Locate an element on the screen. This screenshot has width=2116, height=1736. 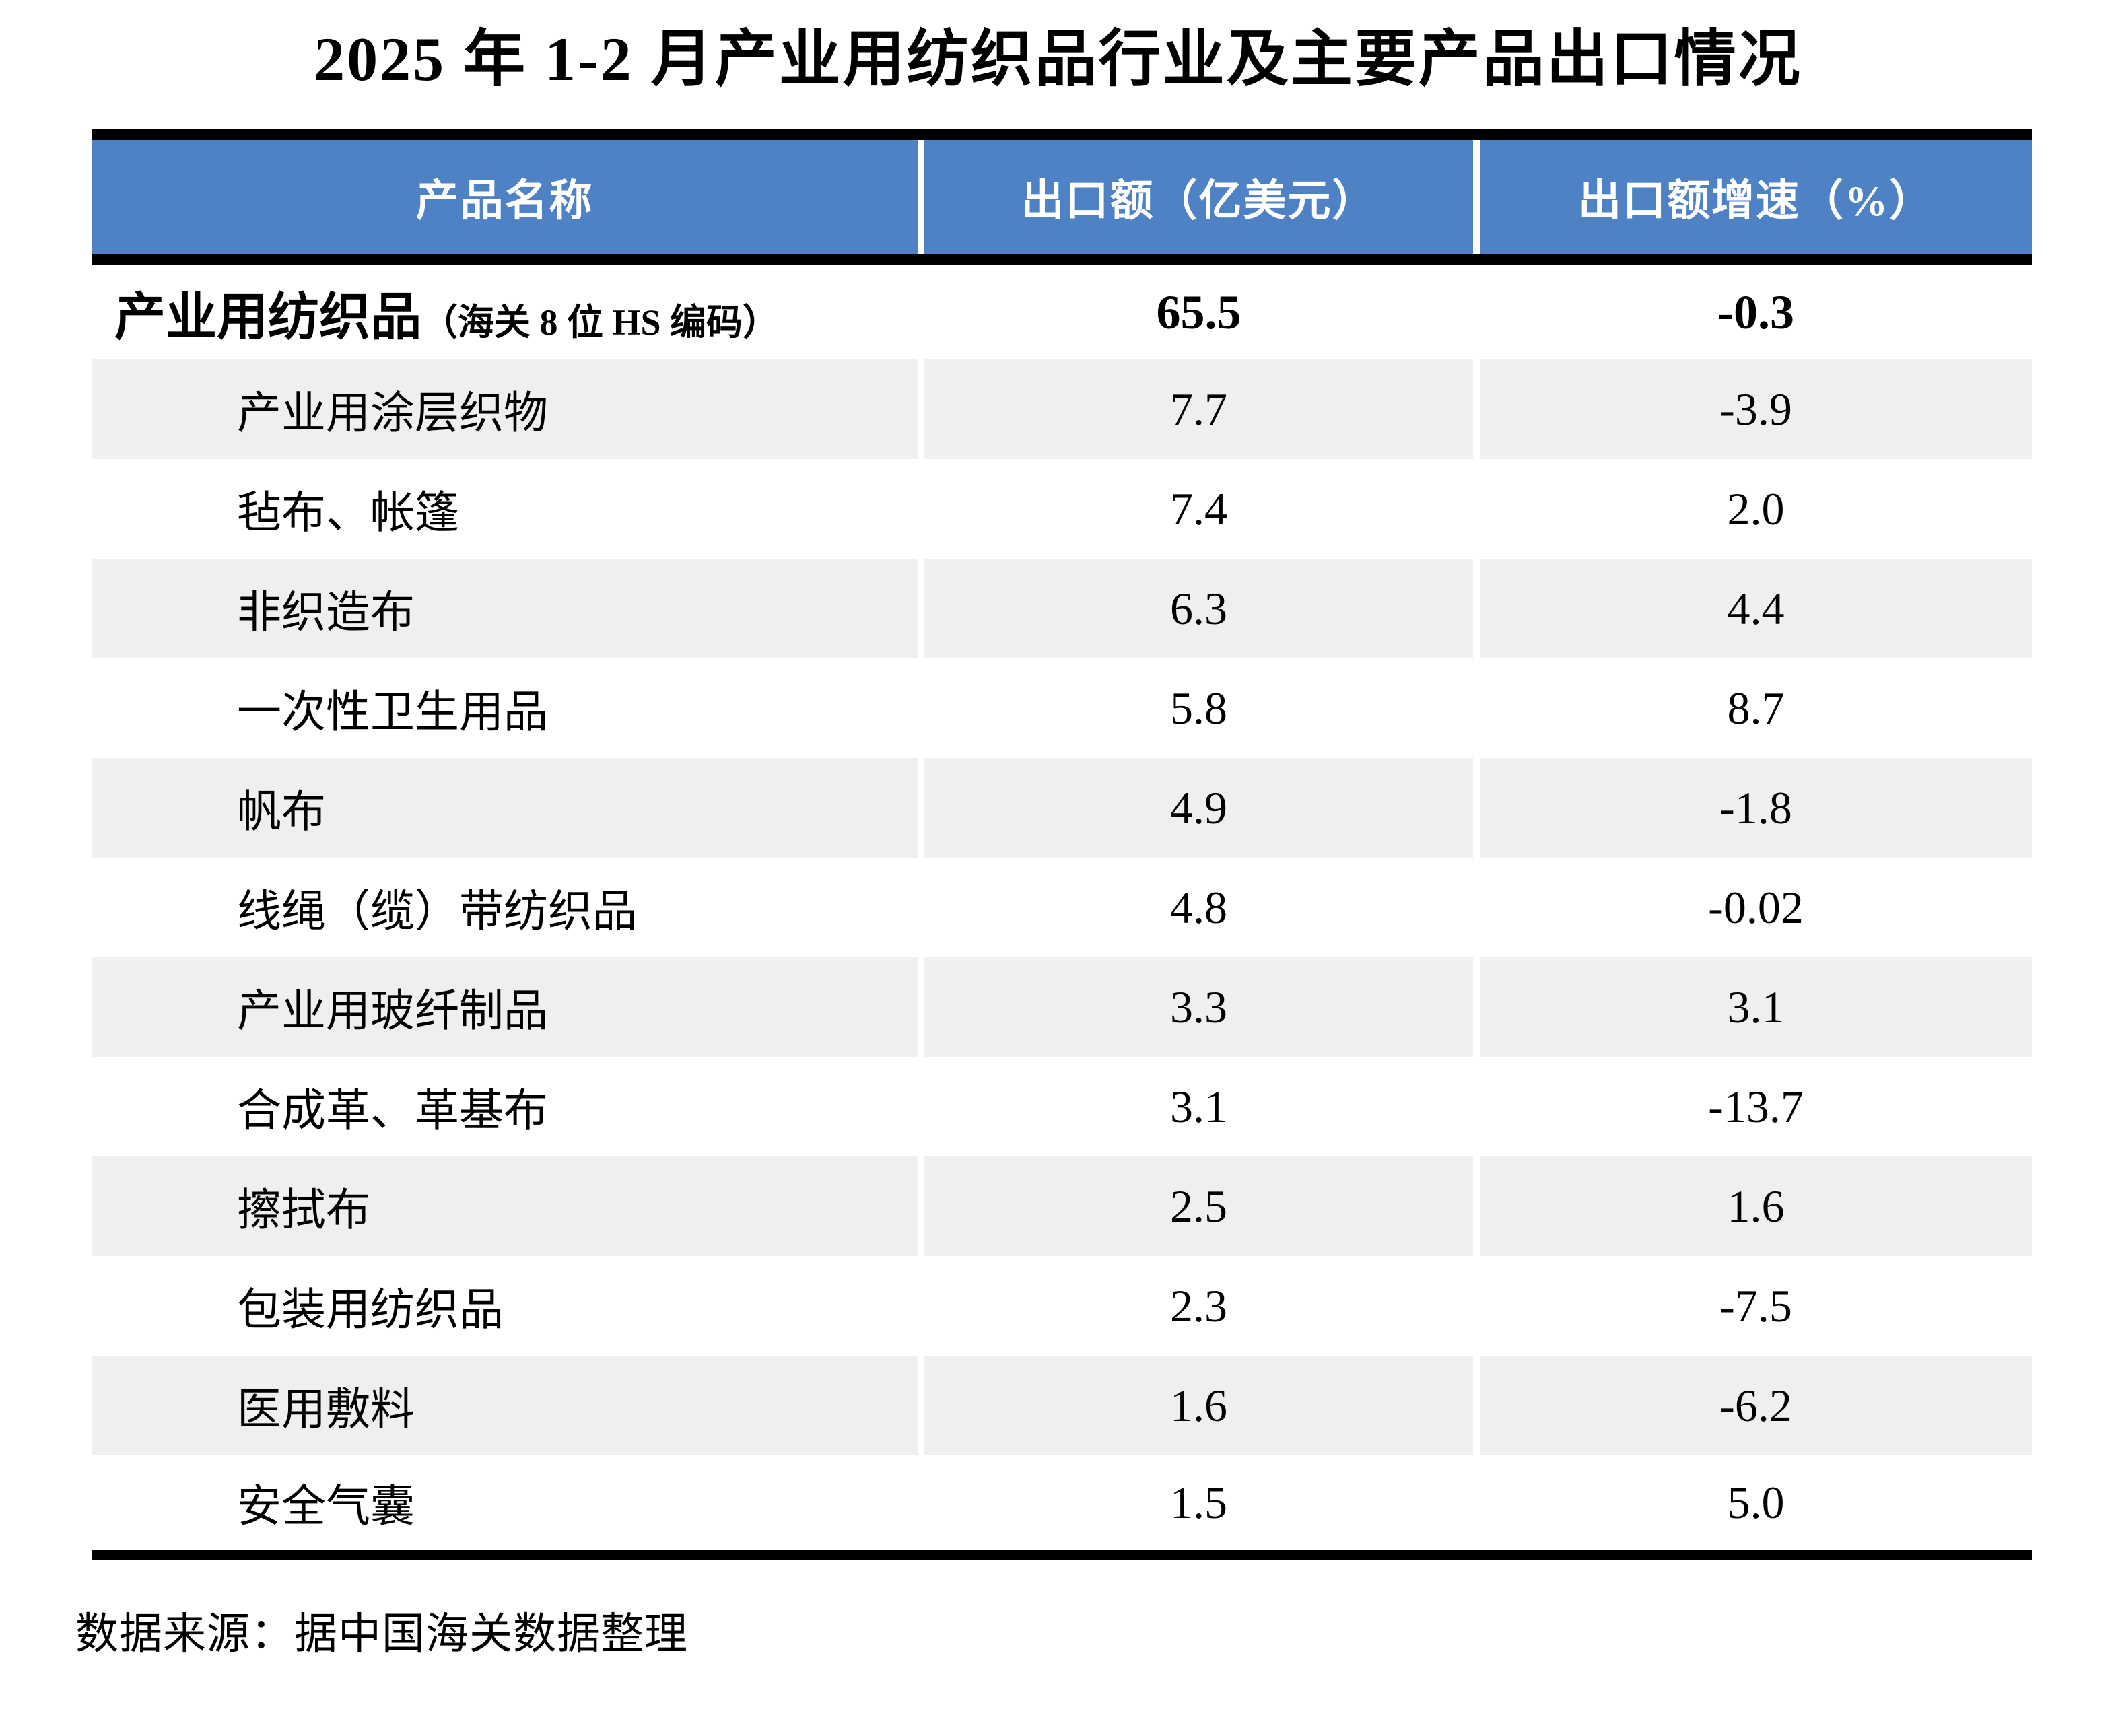
table-row: 非织造布 6.3 4.4 is located at coordinates (1062, 609).